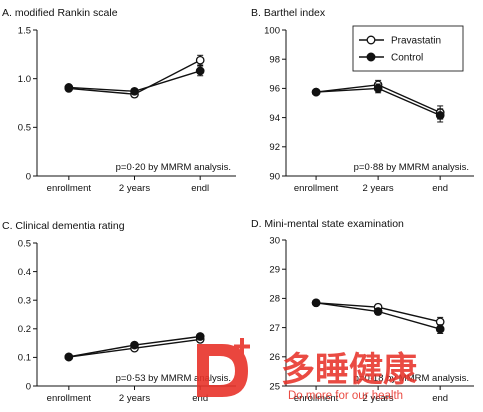  Describe the element at coordinates (274, 147) in the screenshot. I see `y-tick-label: 92` at that location.